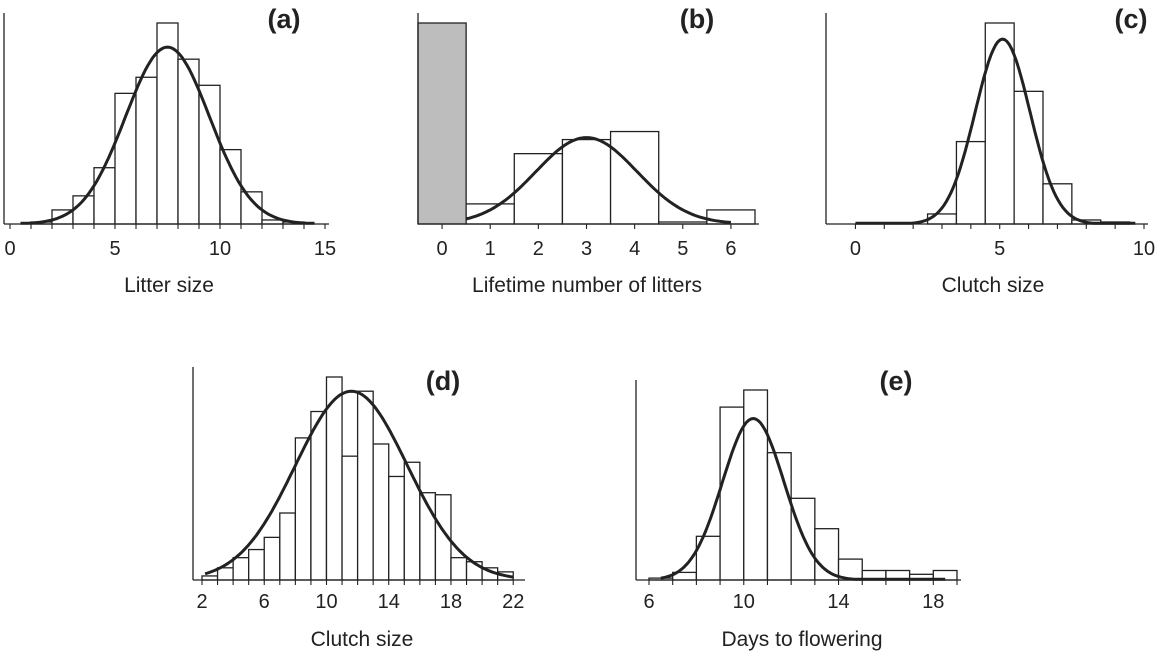  I want to click on x-axis-ticks: 2 6 10 14 18 22, so click(360, 596).